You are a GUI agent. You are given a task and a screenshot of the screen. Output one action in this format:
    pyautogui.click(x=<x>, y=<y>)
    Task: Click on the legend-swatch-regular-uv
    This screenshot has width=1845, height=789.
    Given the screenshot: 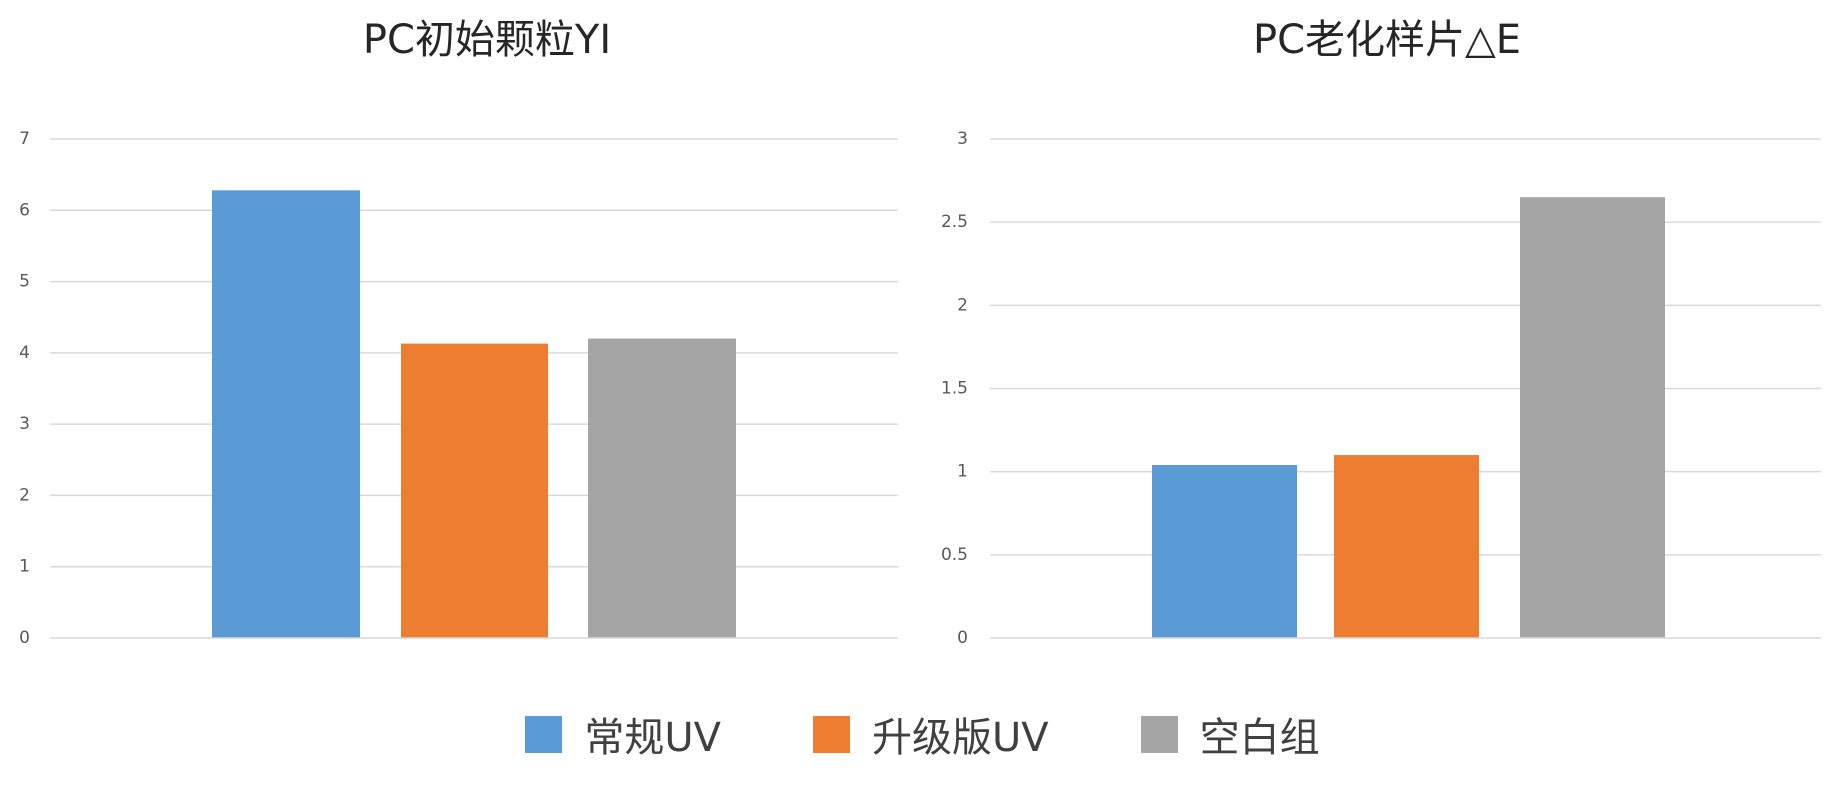 What is the action you would take?
    pyautogui.click(x=544, y=734)
    